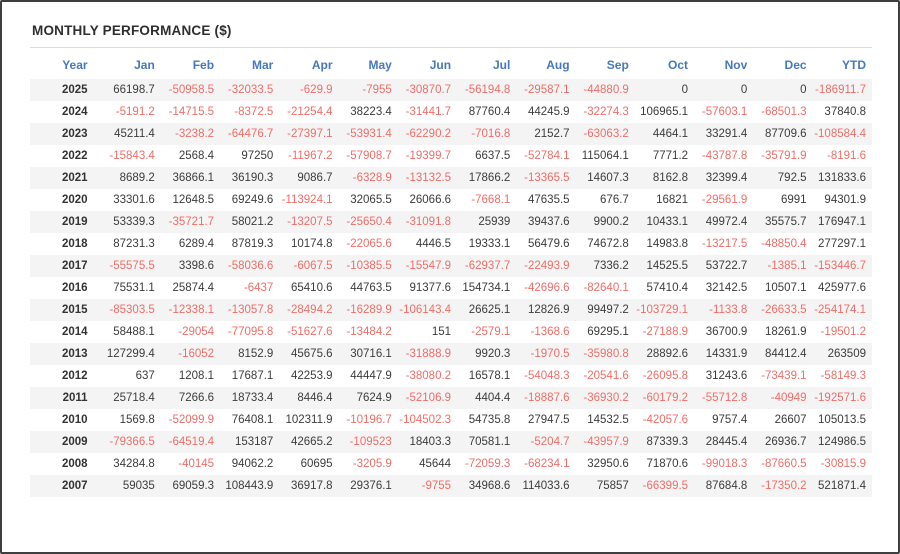 The width and height of the screenshot is (900, 554). What do you see at coordinates (489, 112) in the screenshot?
I see `value-cell: 87760.4` at bounding box center [489, 112].